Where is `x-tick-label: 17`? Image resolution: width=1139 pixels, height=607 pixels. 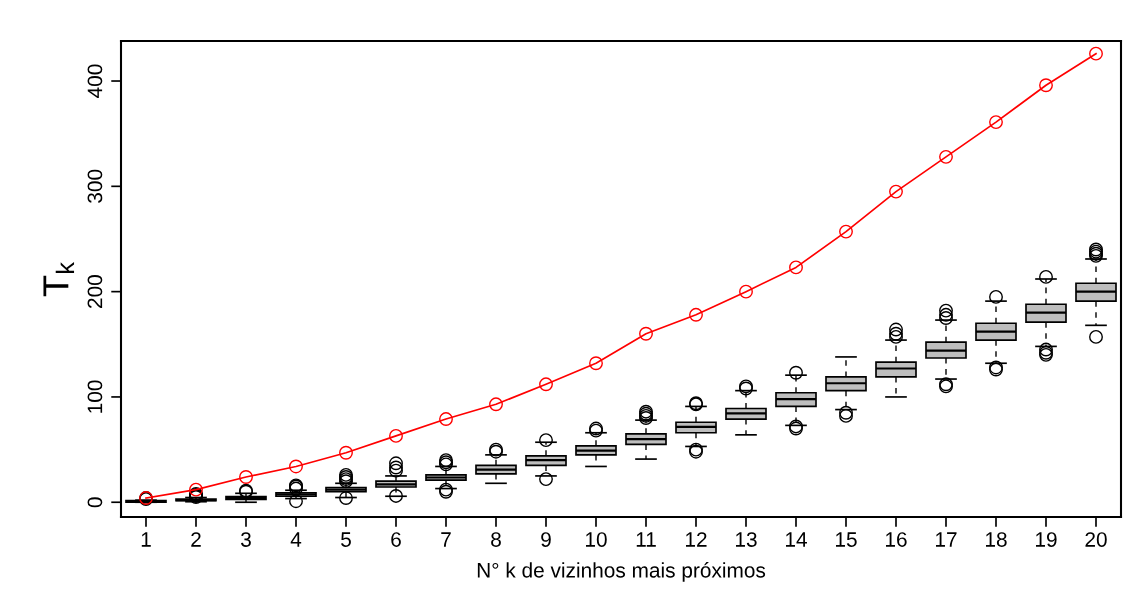 x-tick-label: 17 is located at coordinates (946, 539).